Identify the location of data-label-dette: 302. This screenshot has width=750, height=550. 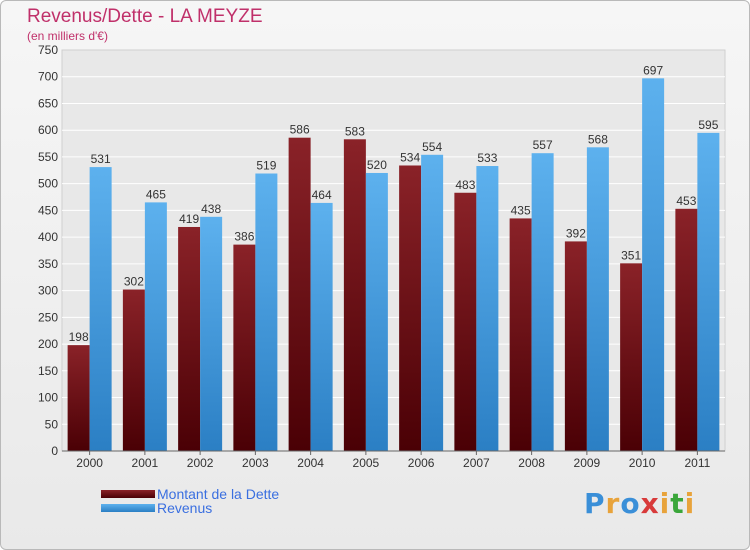
(134, 282).